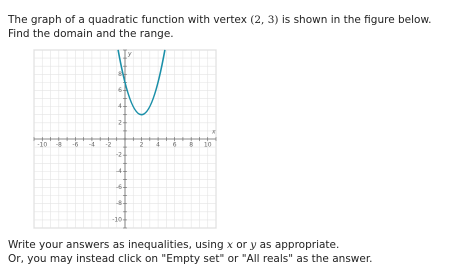  What do you see at coordinates (120, 90) in the screenshot?
I see `y-tick-label: 6` at bounding box center [120, 90].